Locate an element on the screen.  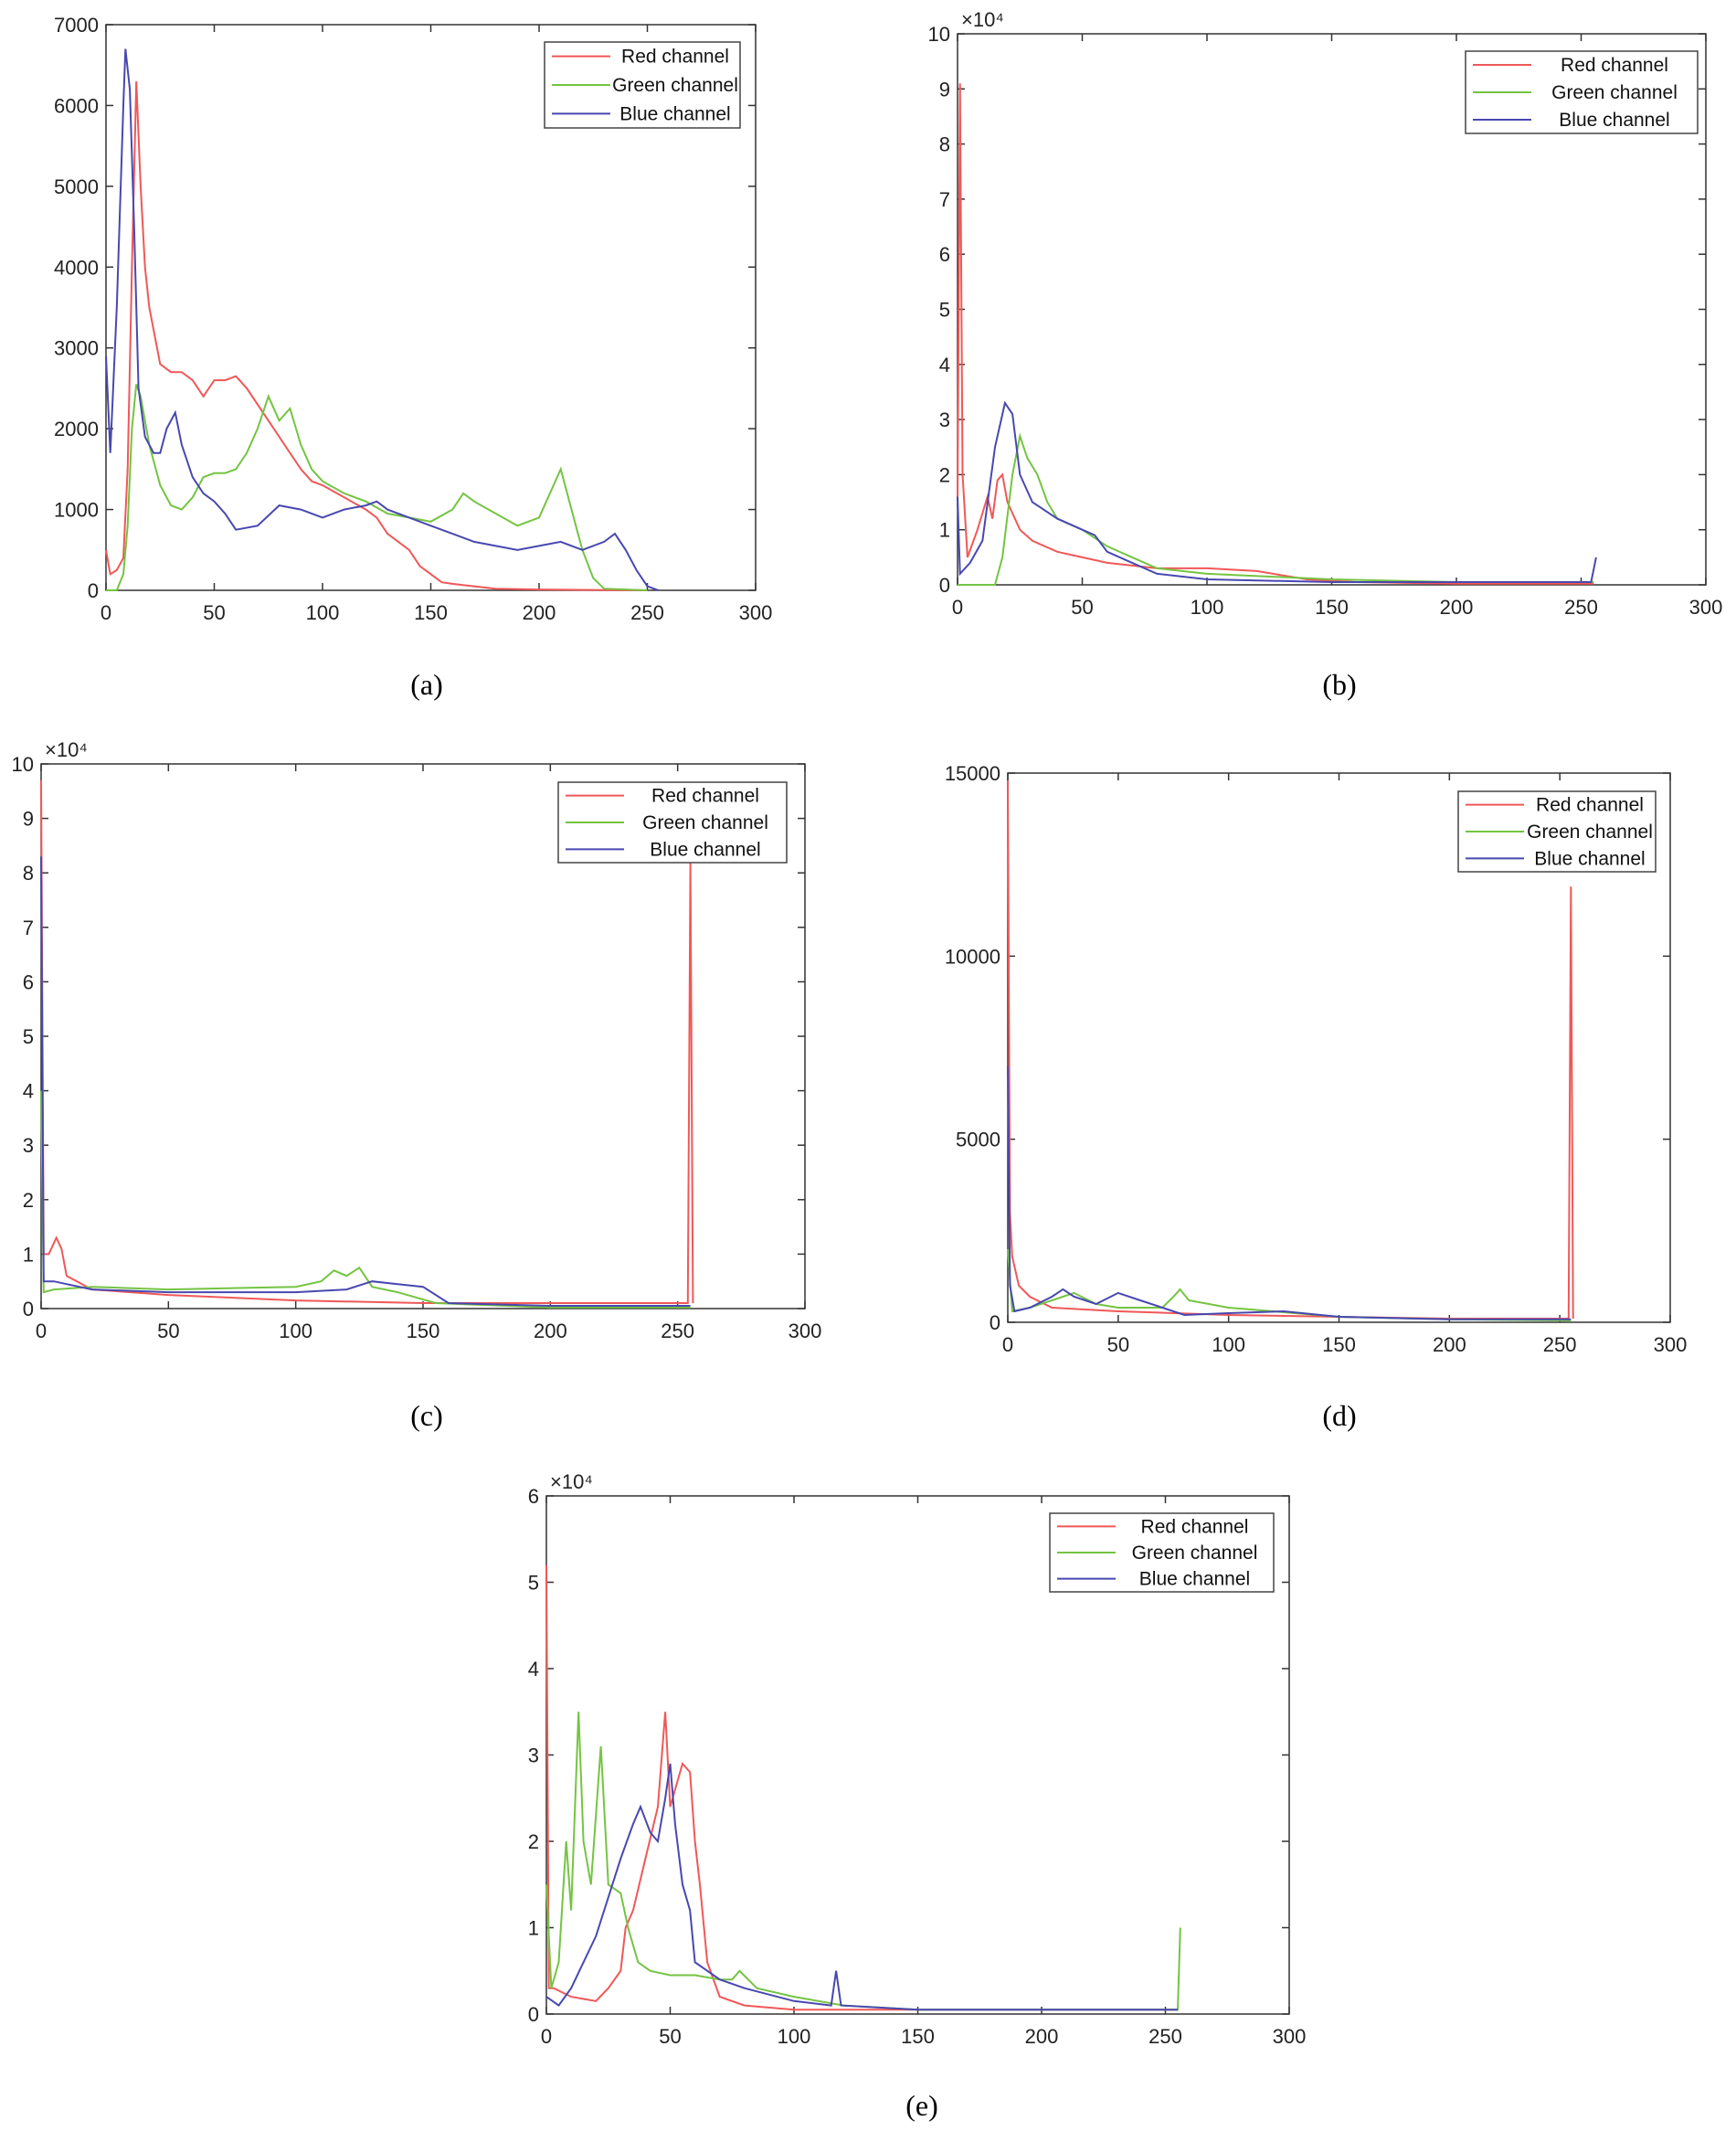
y-tick-label: 3000 is located at coordinates (76, 348).